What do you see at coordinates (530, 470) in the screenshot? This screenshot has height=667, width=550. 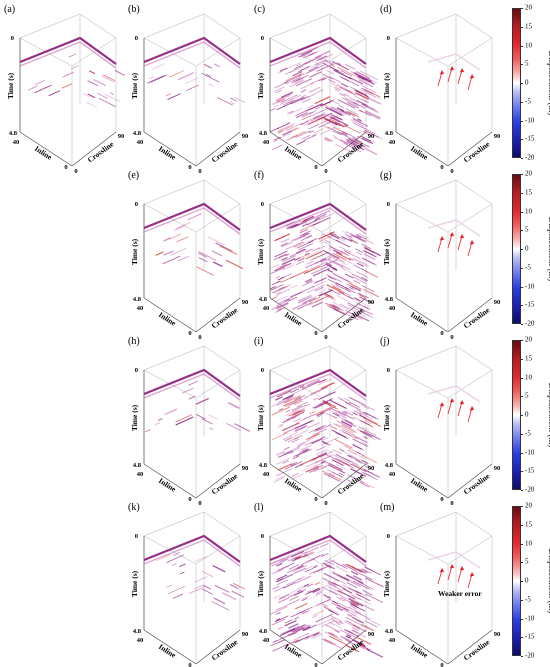 I see `colorbar-tick-label: -15` at bounding box center [530, 470].